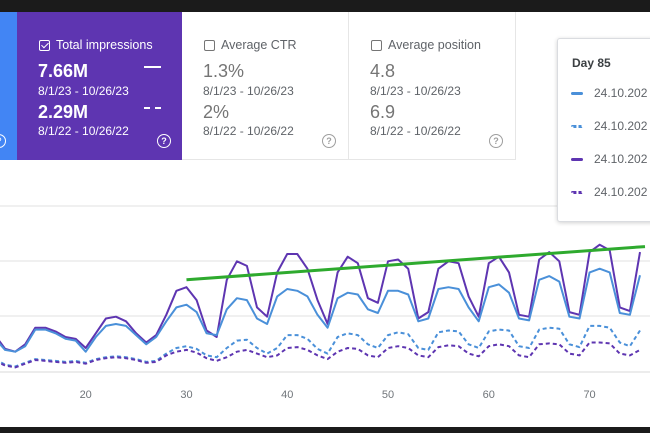 Image resolution: width=650 pixels, height=433 pixels. What do you see at coordinates (83, 91) in the screenshot?
I see `impressions-current-range: 8/1/23 - 10/26/23` at bounding box center [83, 91].